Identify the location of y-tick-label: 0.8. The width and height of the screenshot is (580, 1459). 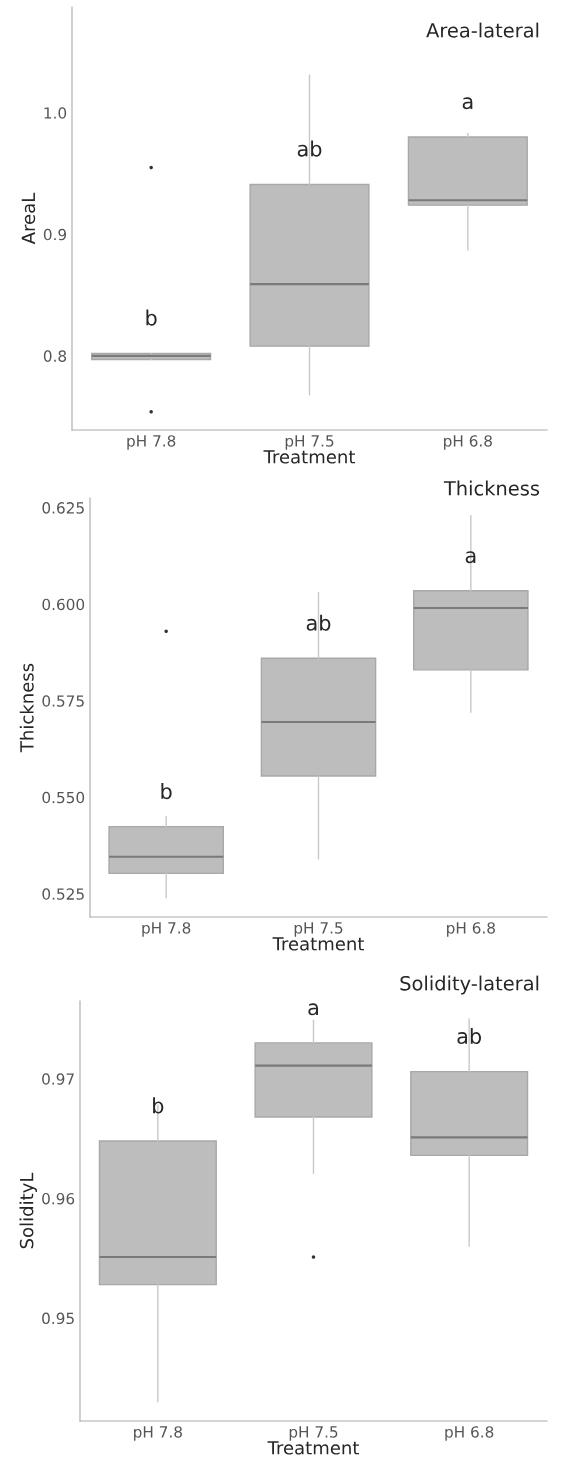
(55, 356).